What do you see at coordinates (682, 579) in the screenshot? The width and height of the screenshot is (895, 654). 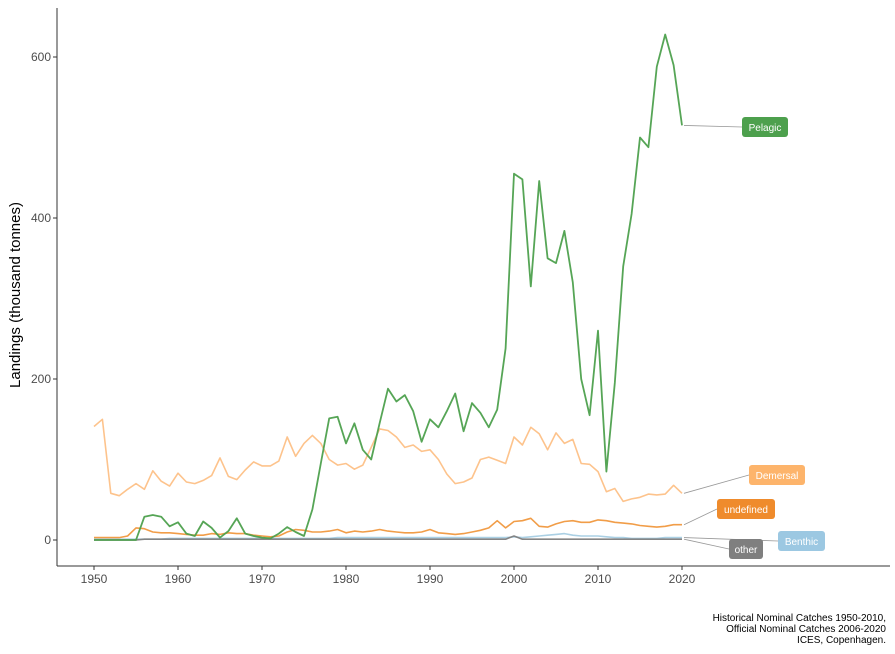 I see `x-tick-label: 2020` at bounding box center [682, 579].